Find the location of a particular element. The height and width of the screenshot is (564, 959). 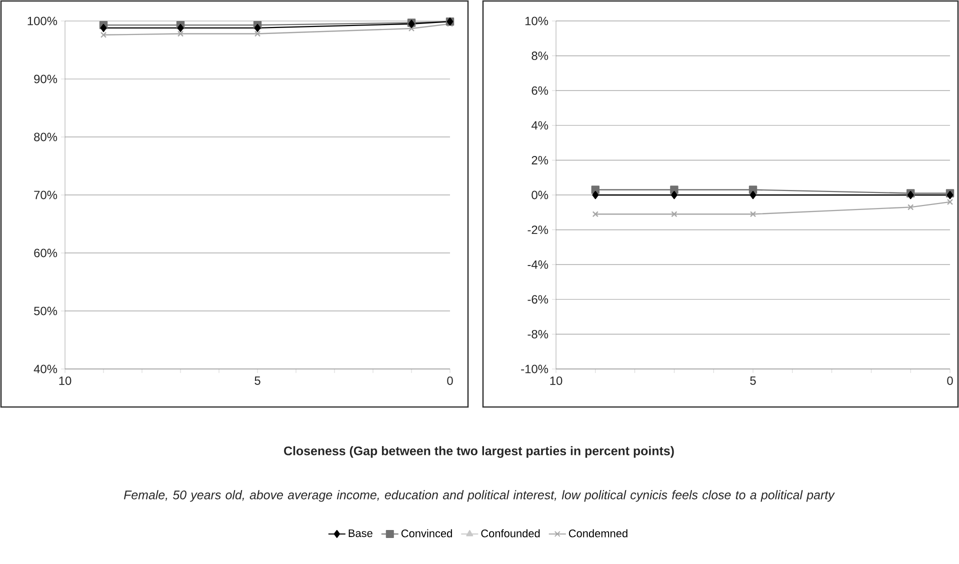

legend-label: Condemned is located at coordinates (598, 533).